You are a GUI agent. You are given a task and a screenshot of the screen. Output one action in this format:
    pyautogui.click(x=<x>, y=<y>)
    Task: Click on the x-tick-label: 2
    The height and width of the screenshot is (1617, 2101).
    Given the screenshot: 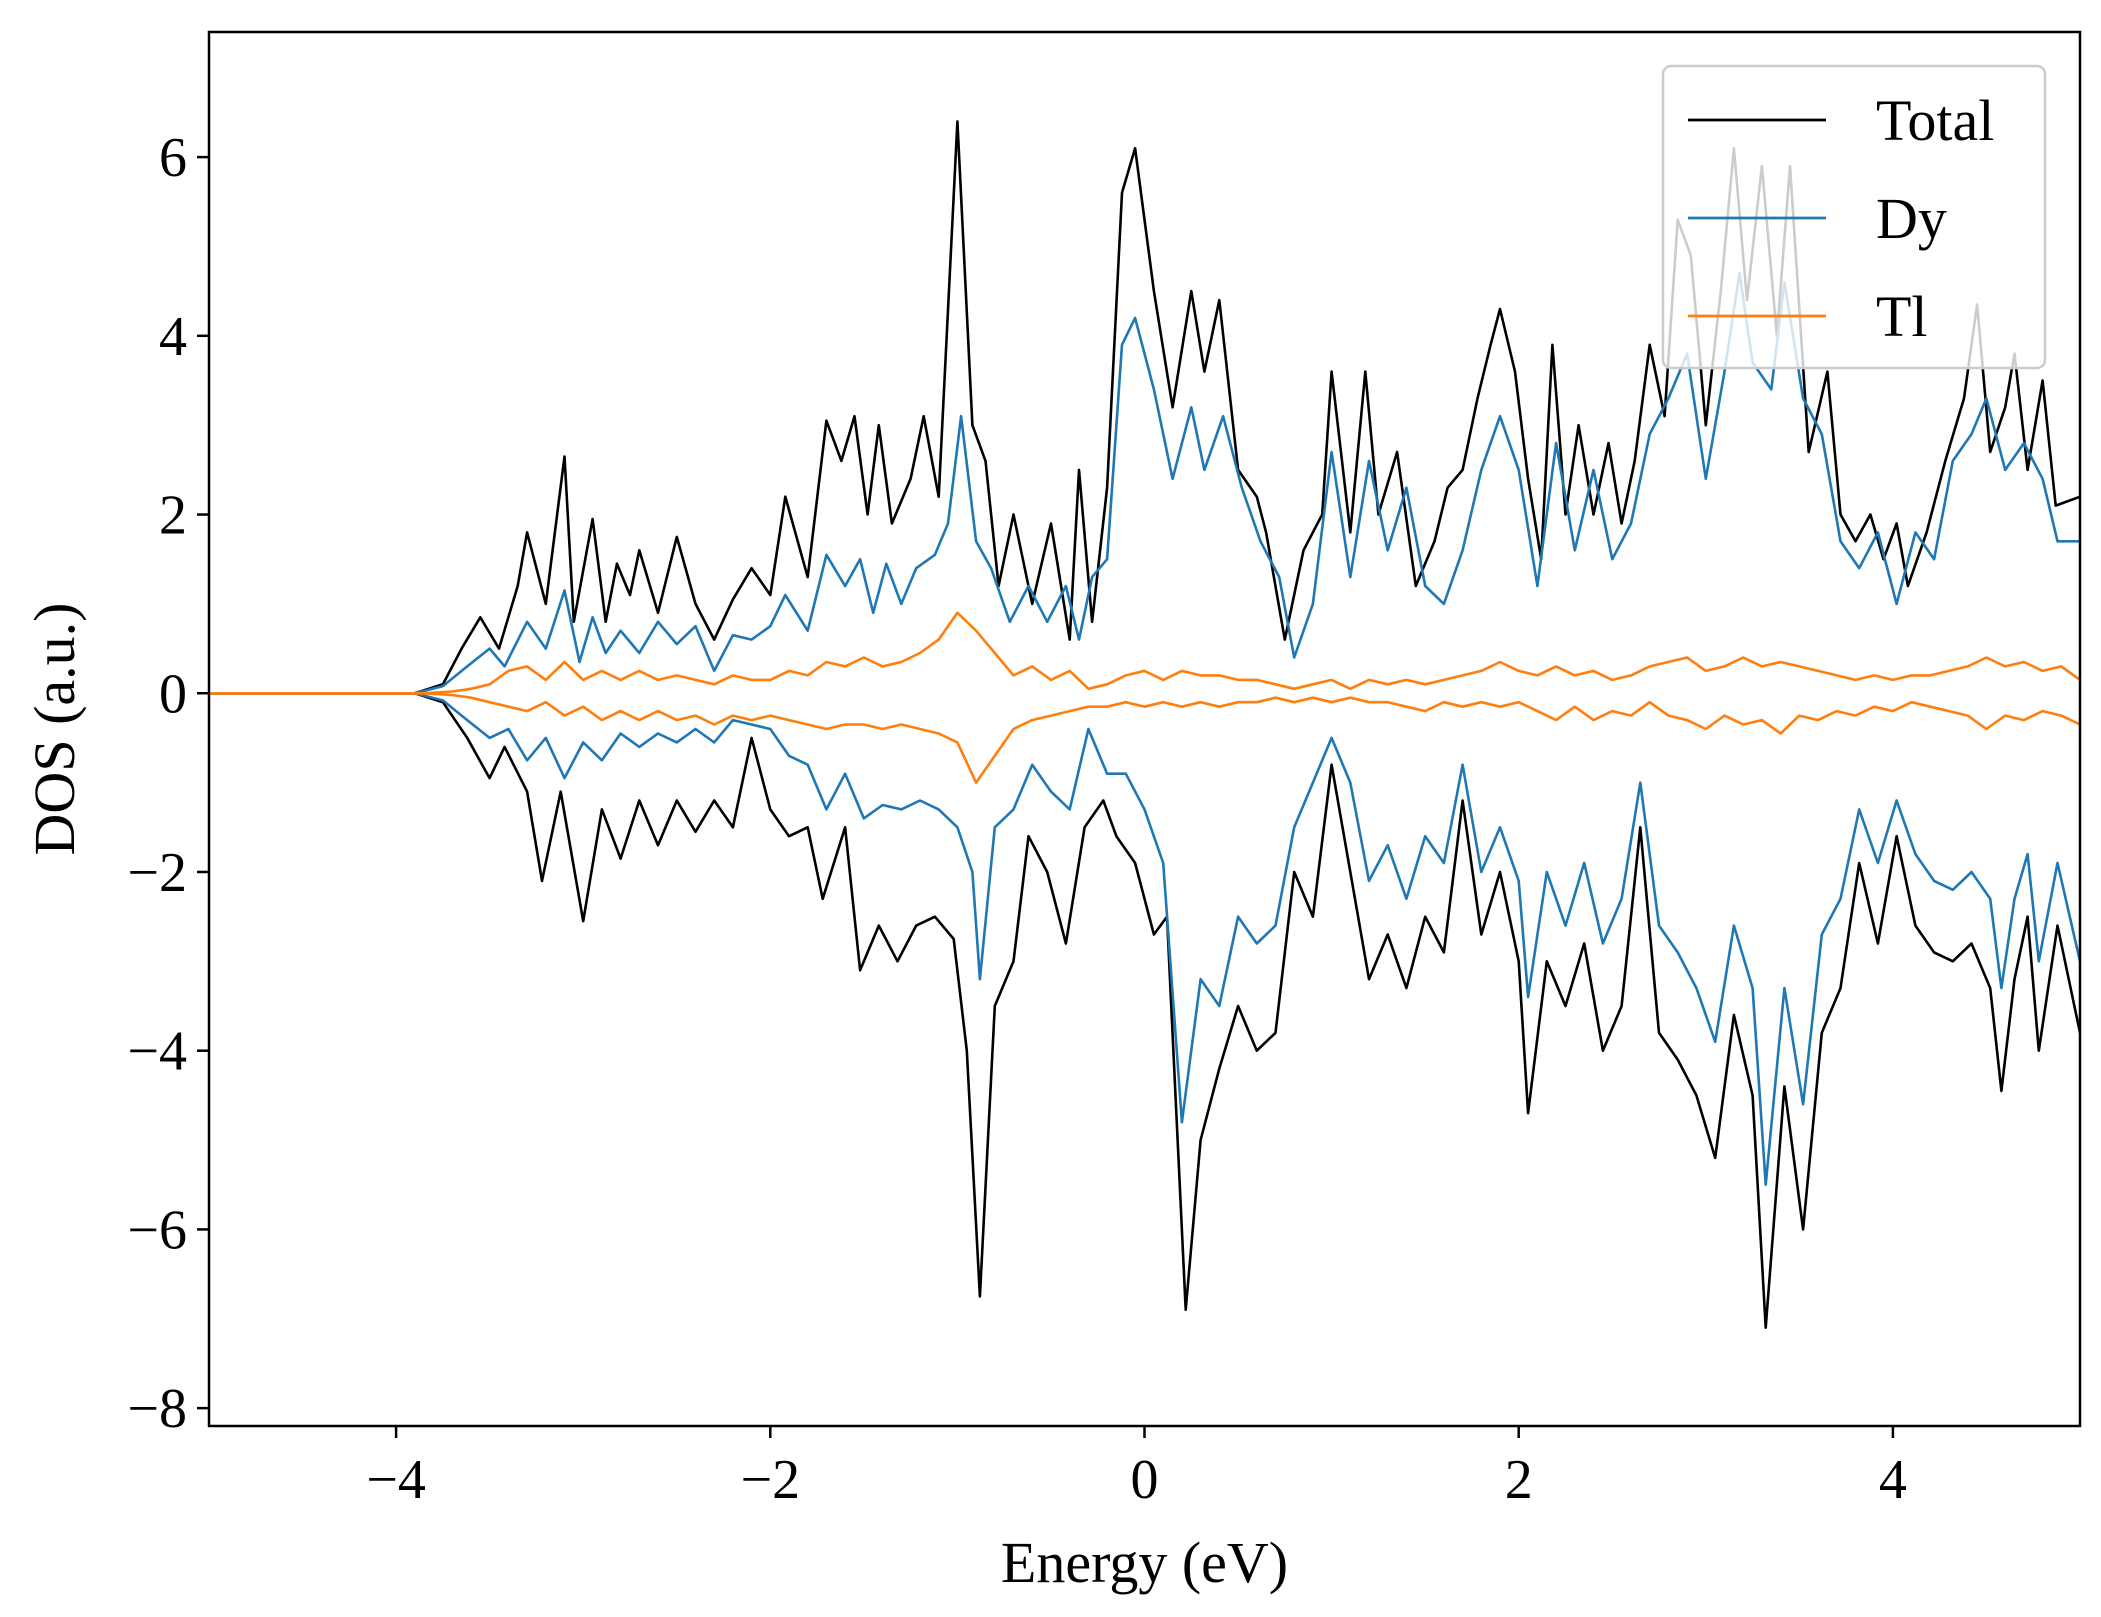 What is the action you would take?
    pyautogui.click(x=1519, y=1480)
    